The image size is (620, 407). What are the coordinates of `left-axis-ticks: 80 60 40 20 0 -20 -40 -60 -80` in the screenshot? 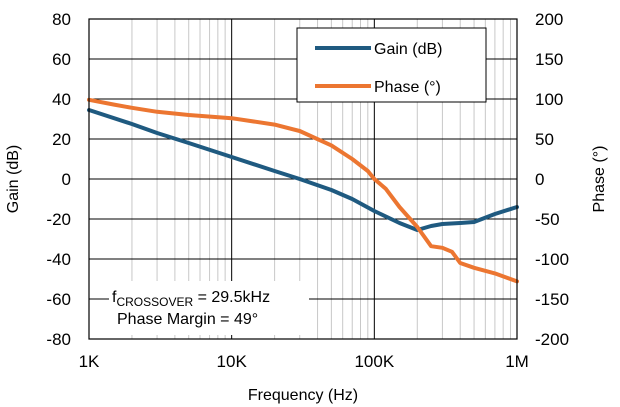 It's located at (58, 179).